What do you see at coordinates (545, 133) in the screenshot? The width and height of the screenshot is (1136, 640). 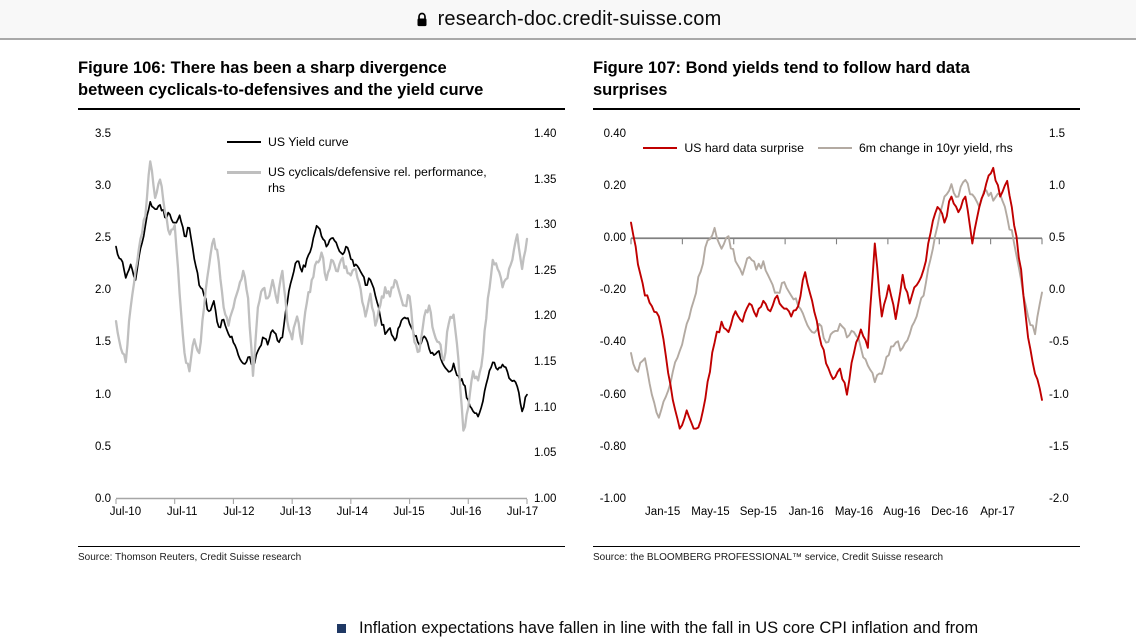 I see `y-tick-label: 1.40` at bounding box center [545, 133].